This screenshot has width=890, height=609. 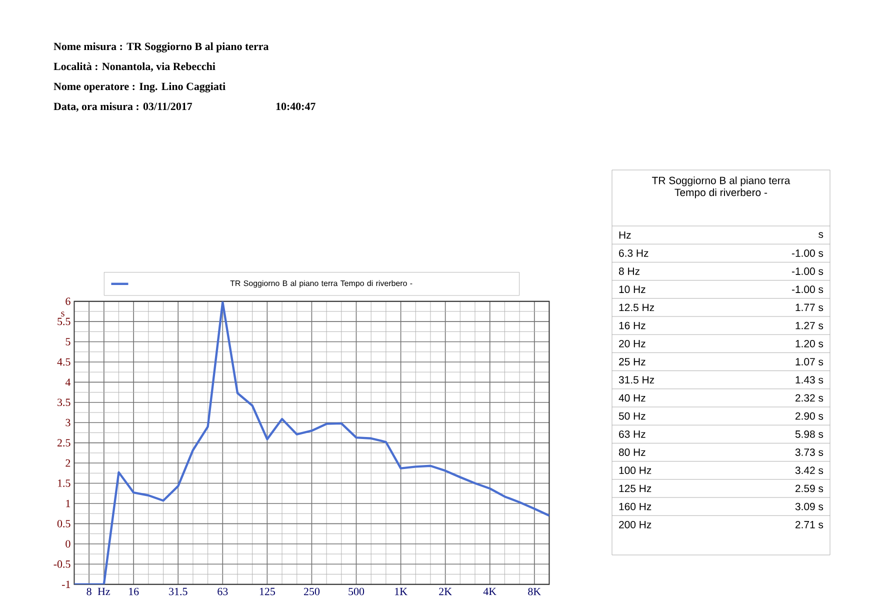 I want to click on text: Località : Nonantola, via Rebecchi, so click(x=135, y=67).